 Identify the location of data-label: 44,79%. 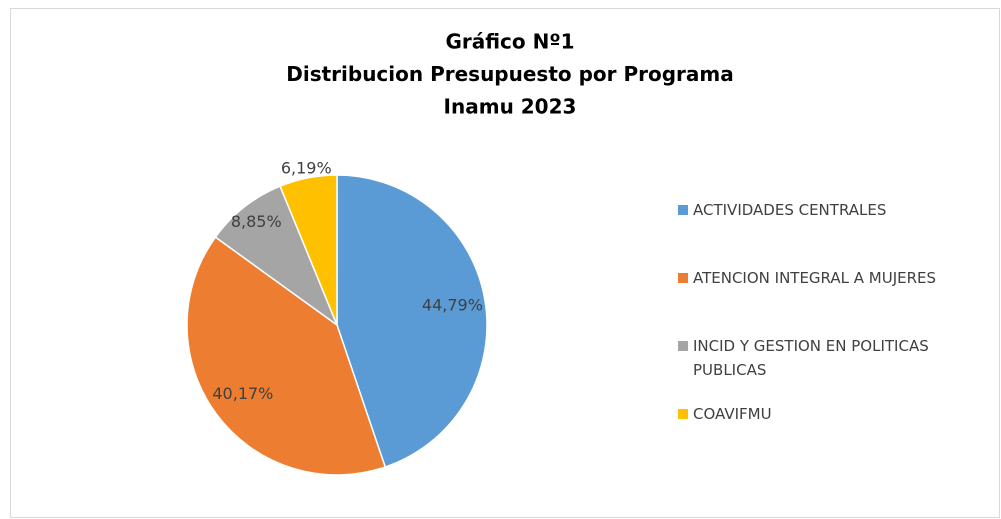
(452, 304).